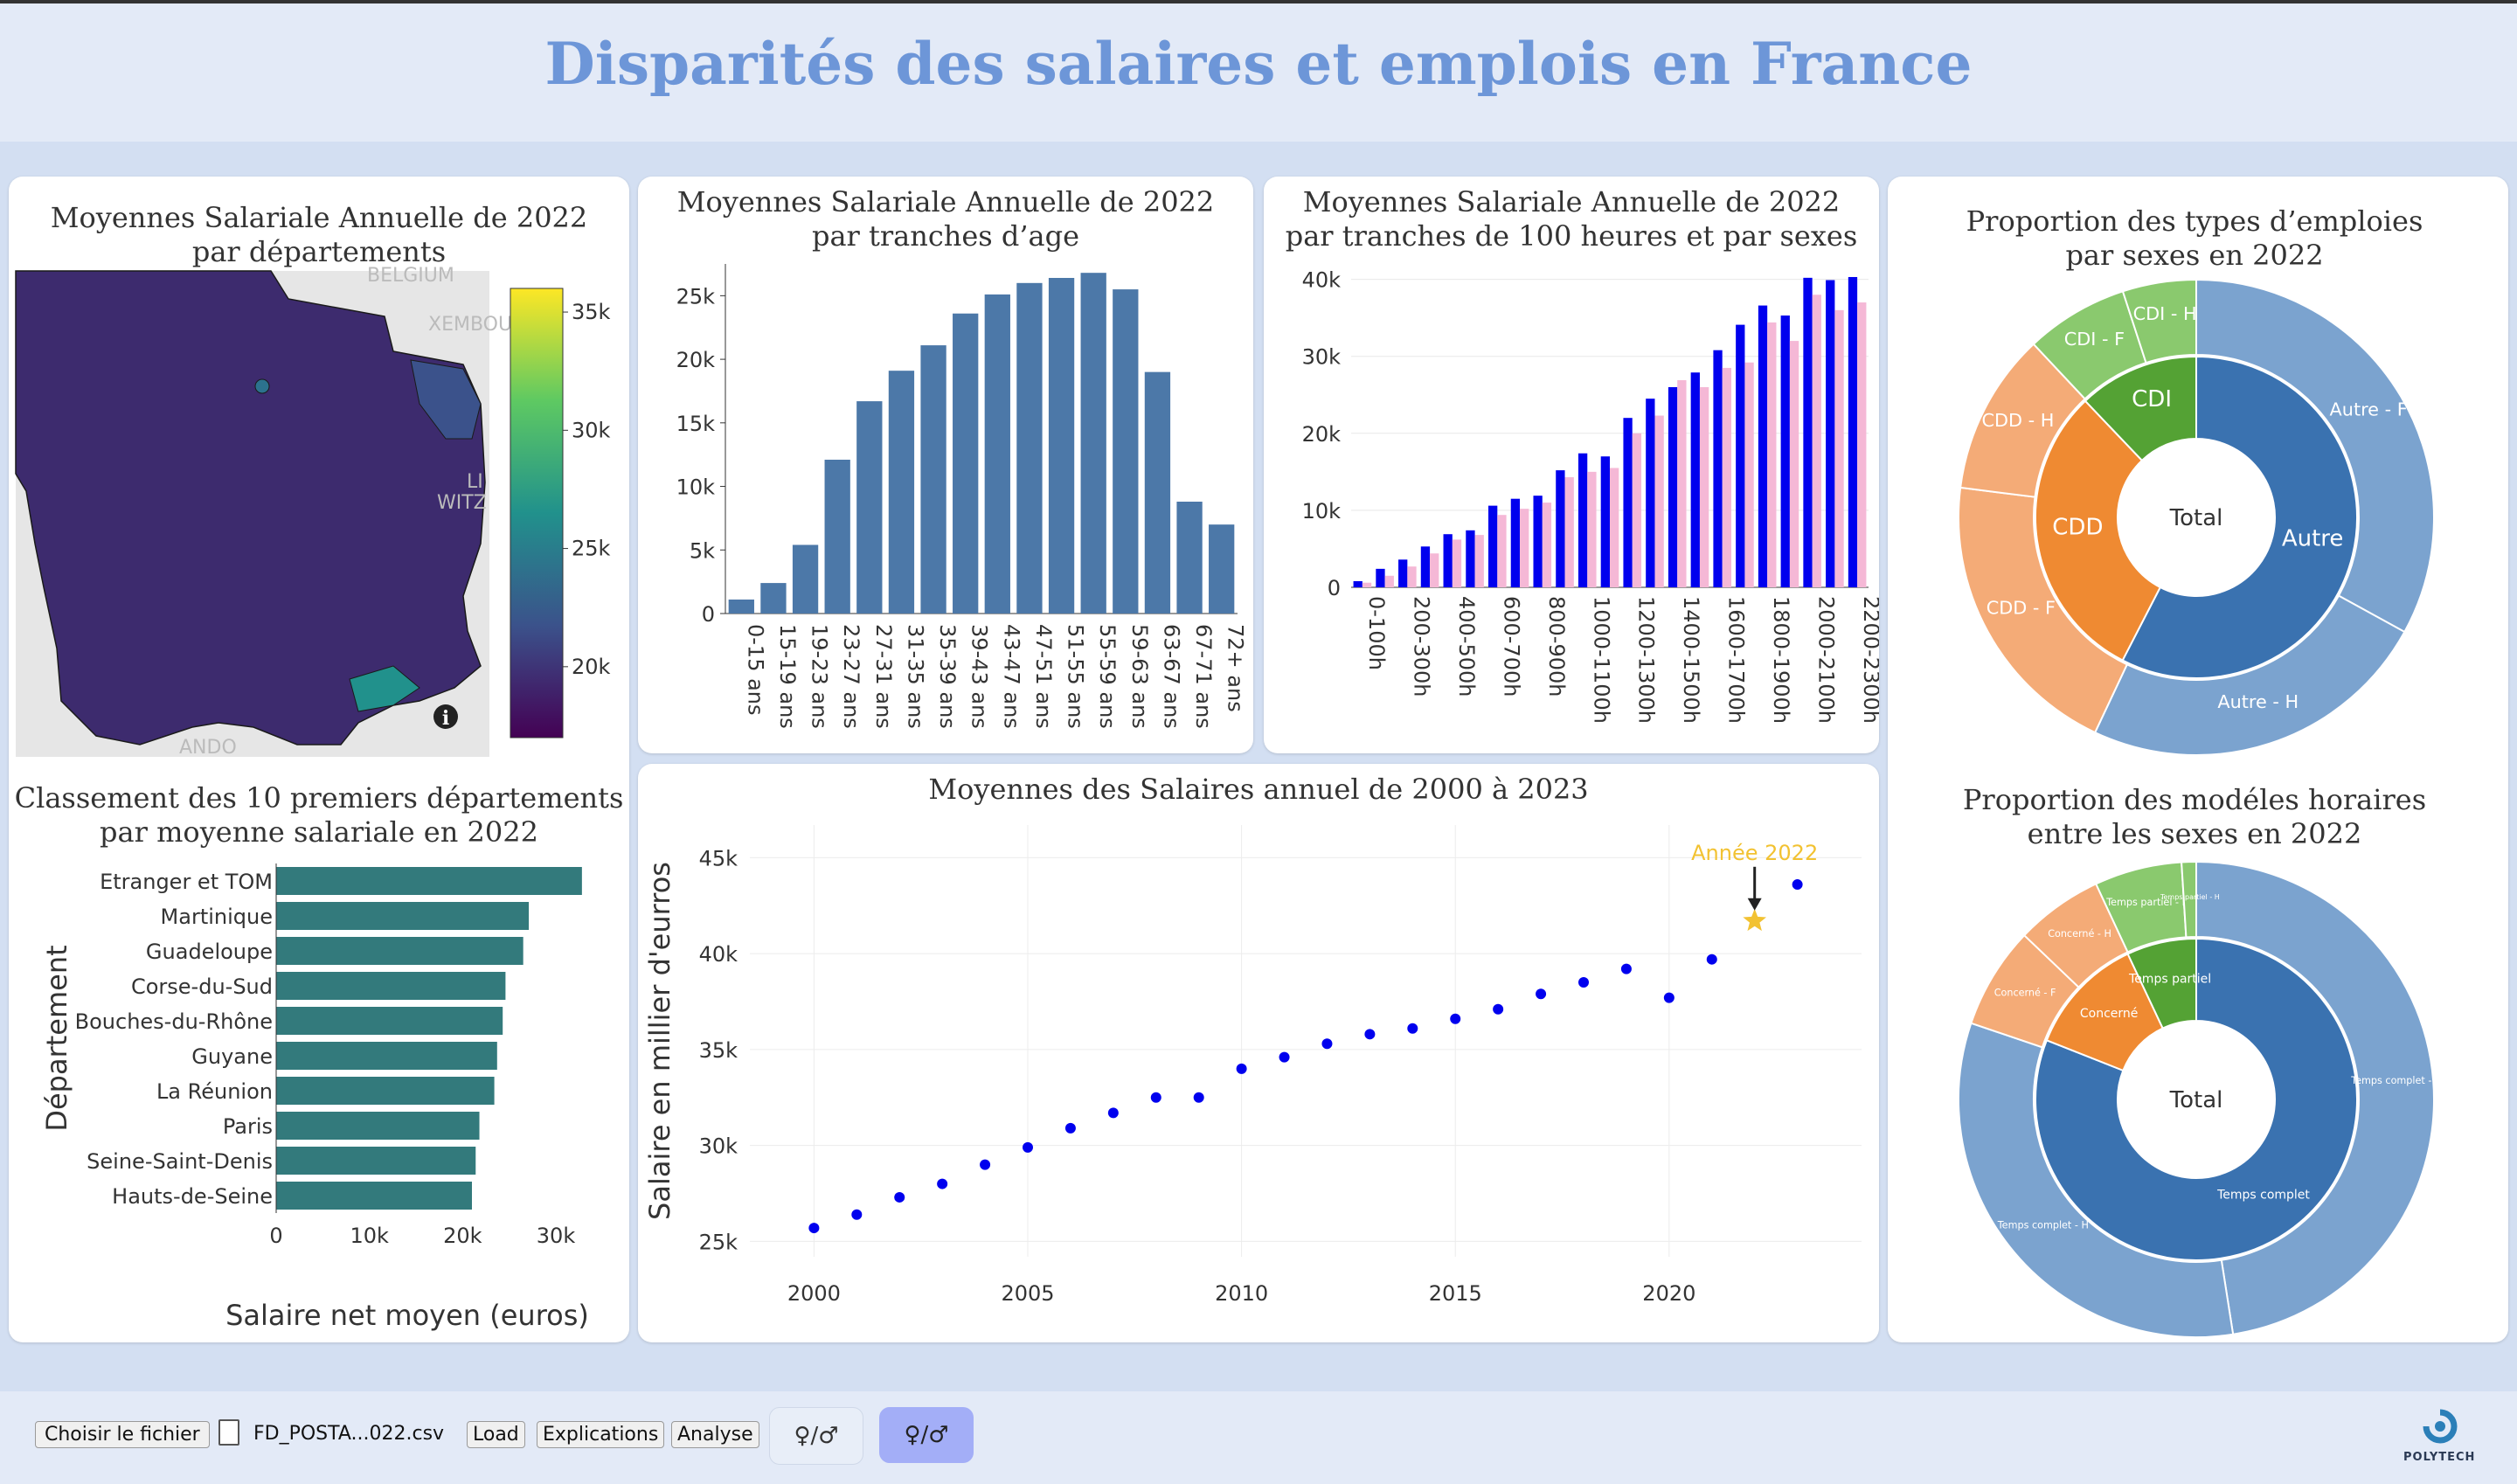  What do you see at coordinates (496, 1434) in the screenshot?
I see `load-button: Load` at bounding box center [496, 1434].